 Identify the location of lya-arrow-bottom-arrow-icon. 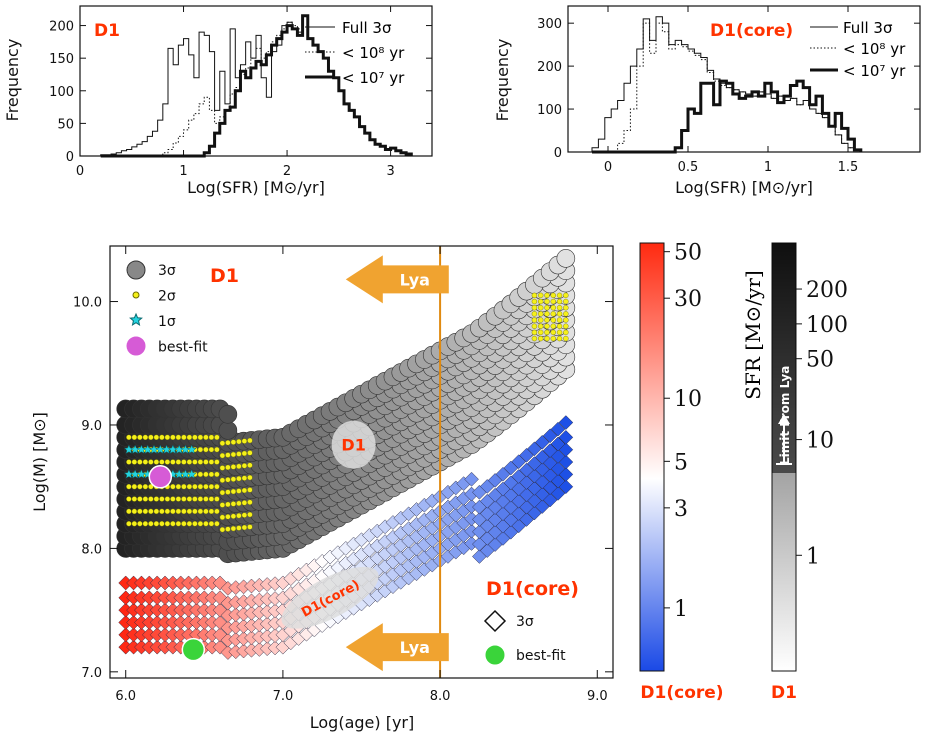
(397, 647).